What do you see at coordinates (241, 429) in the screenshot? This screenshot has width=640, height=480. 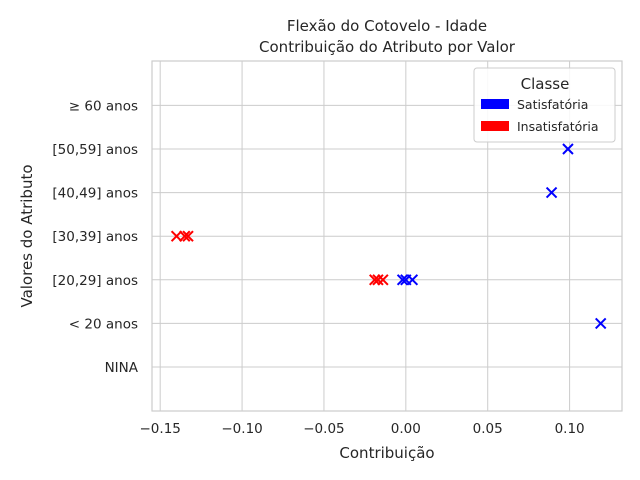 I see `x-tick-label: −0.10` at bounding box center [241, 429].